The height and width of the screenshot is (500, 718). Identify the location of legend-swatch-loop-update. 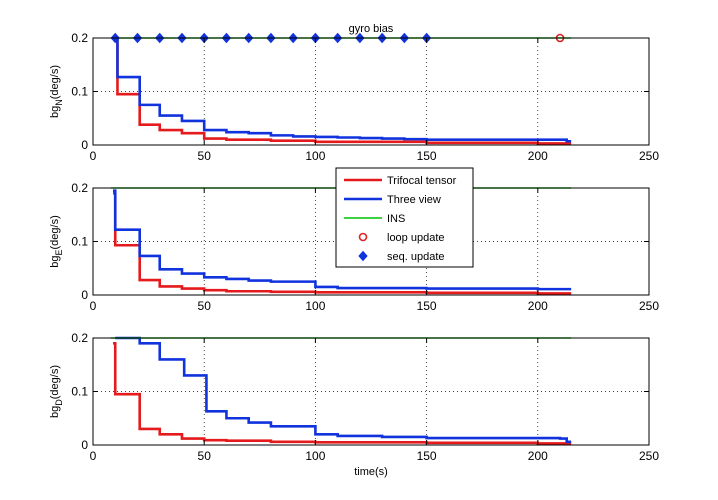
(363, 237).